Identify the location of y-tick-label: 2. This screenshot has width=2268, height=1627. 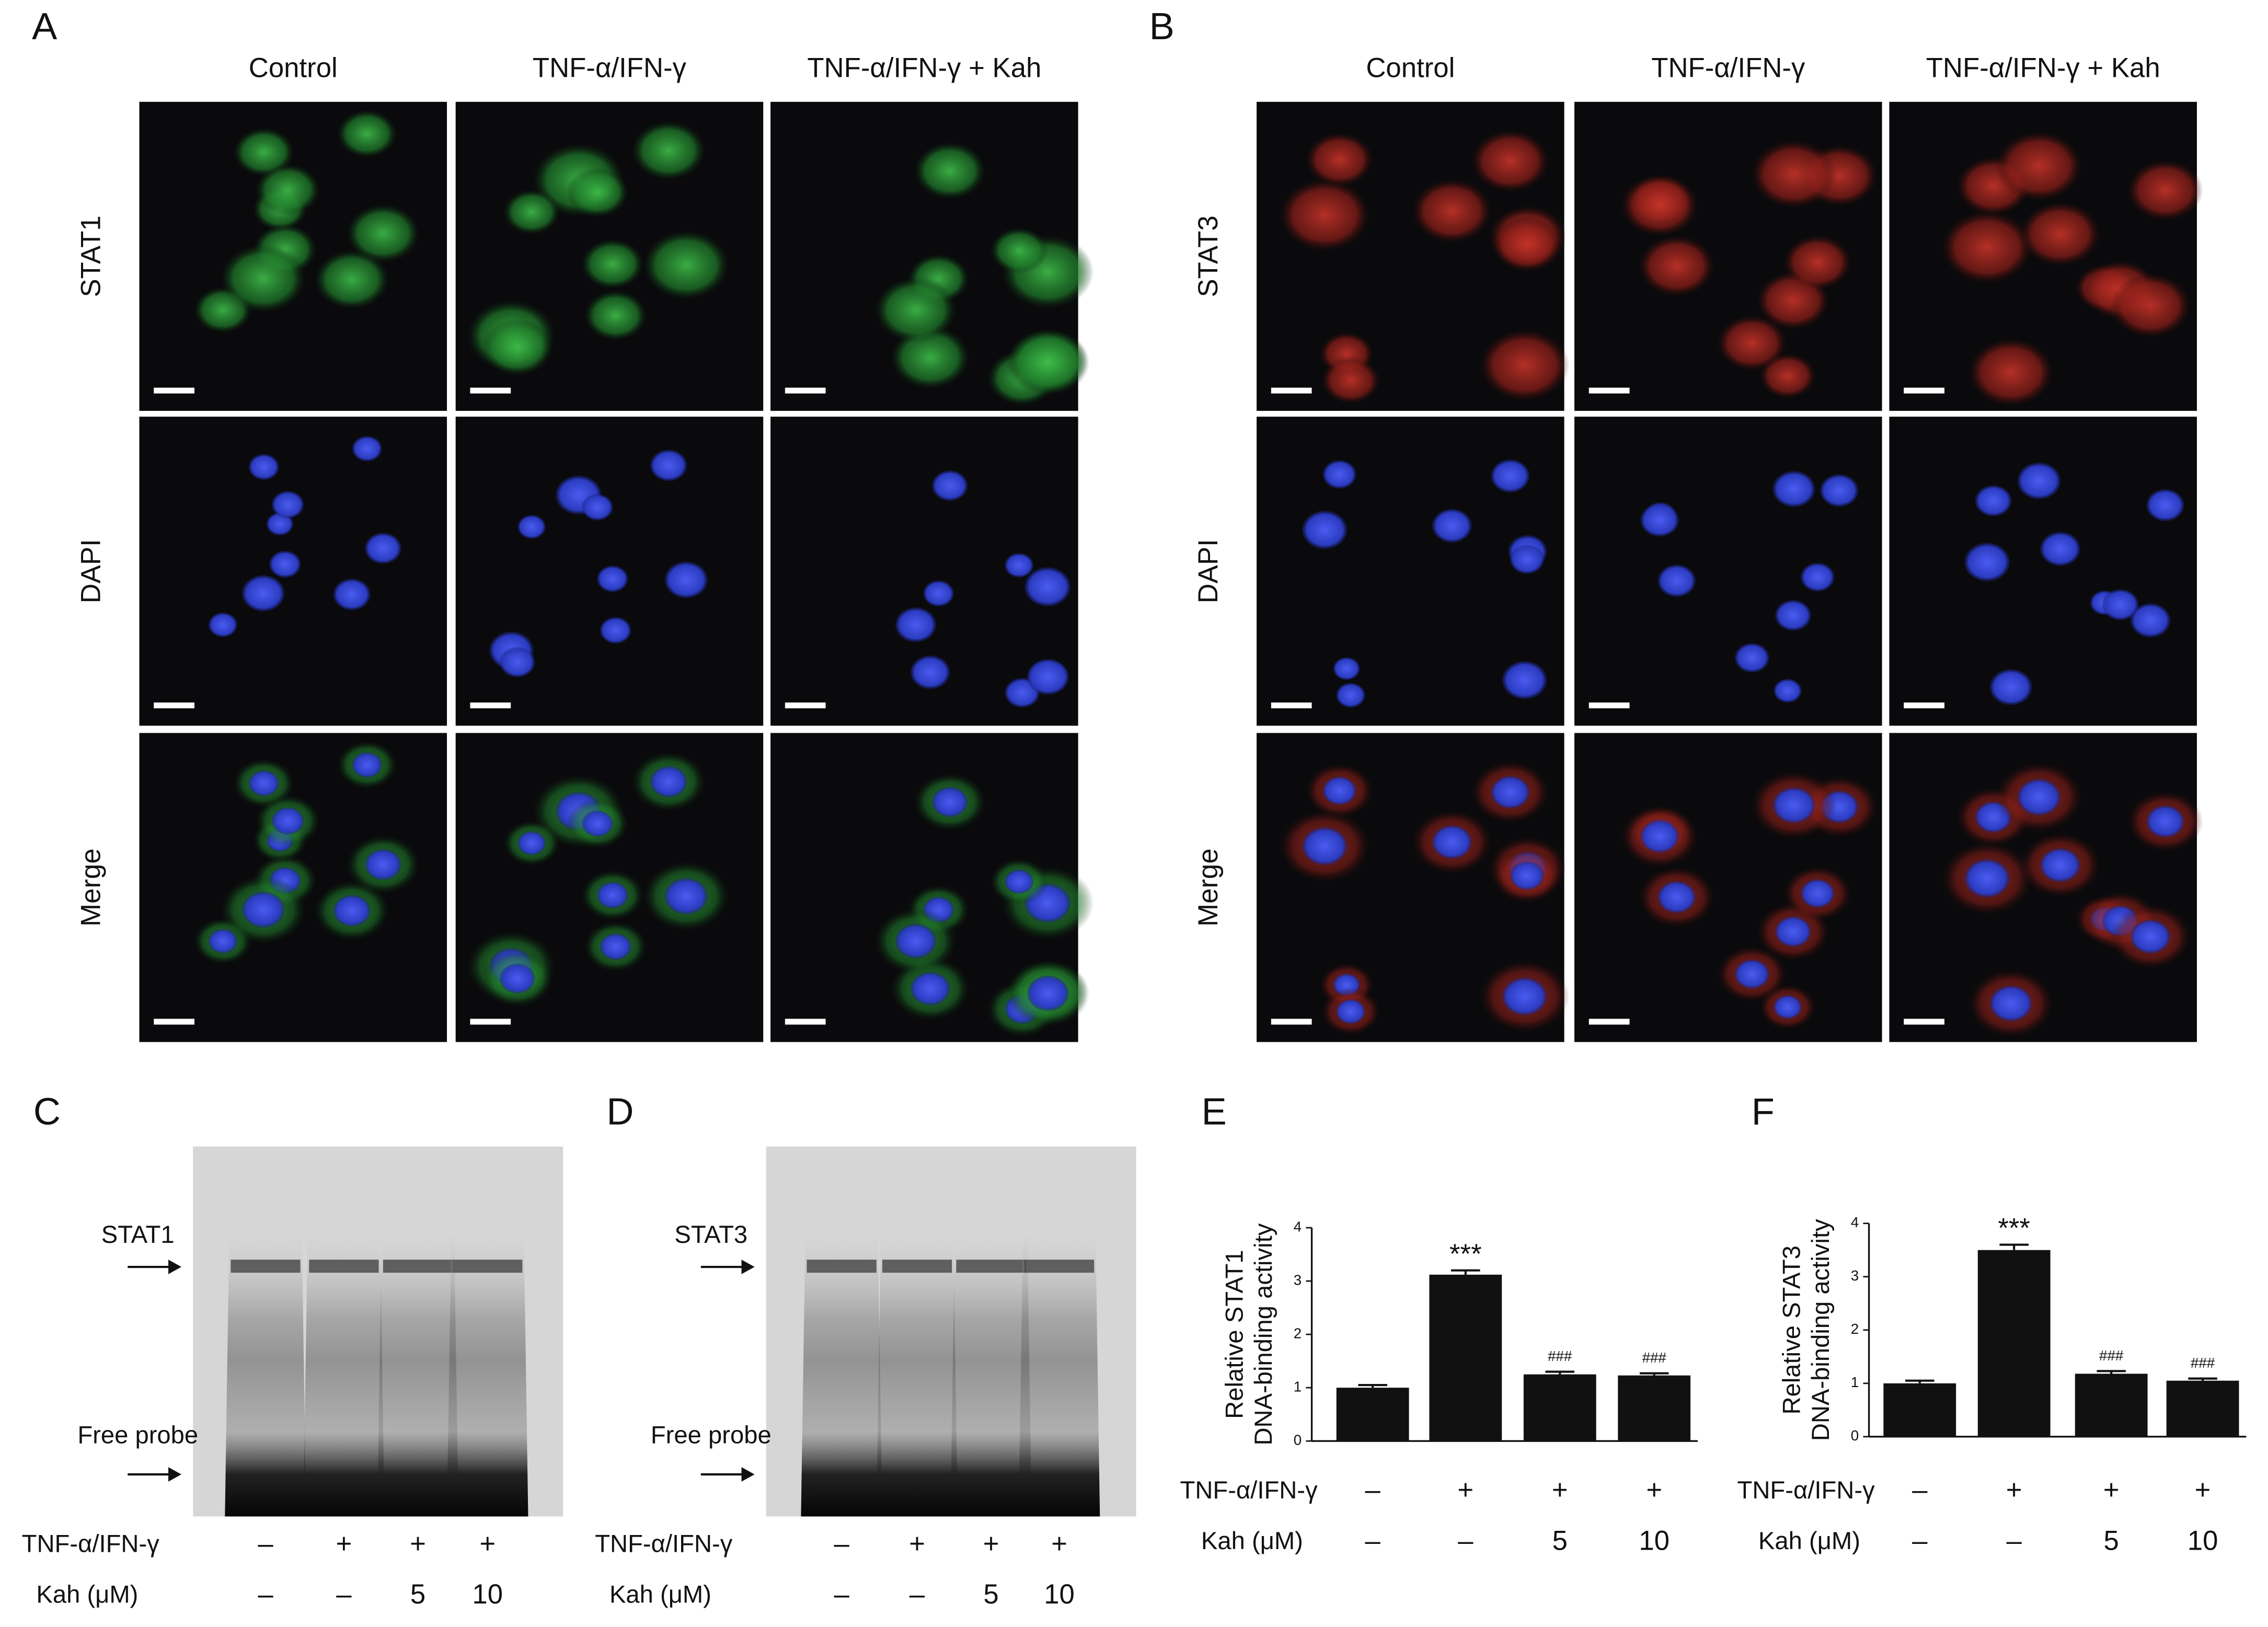
(1855, 1329).